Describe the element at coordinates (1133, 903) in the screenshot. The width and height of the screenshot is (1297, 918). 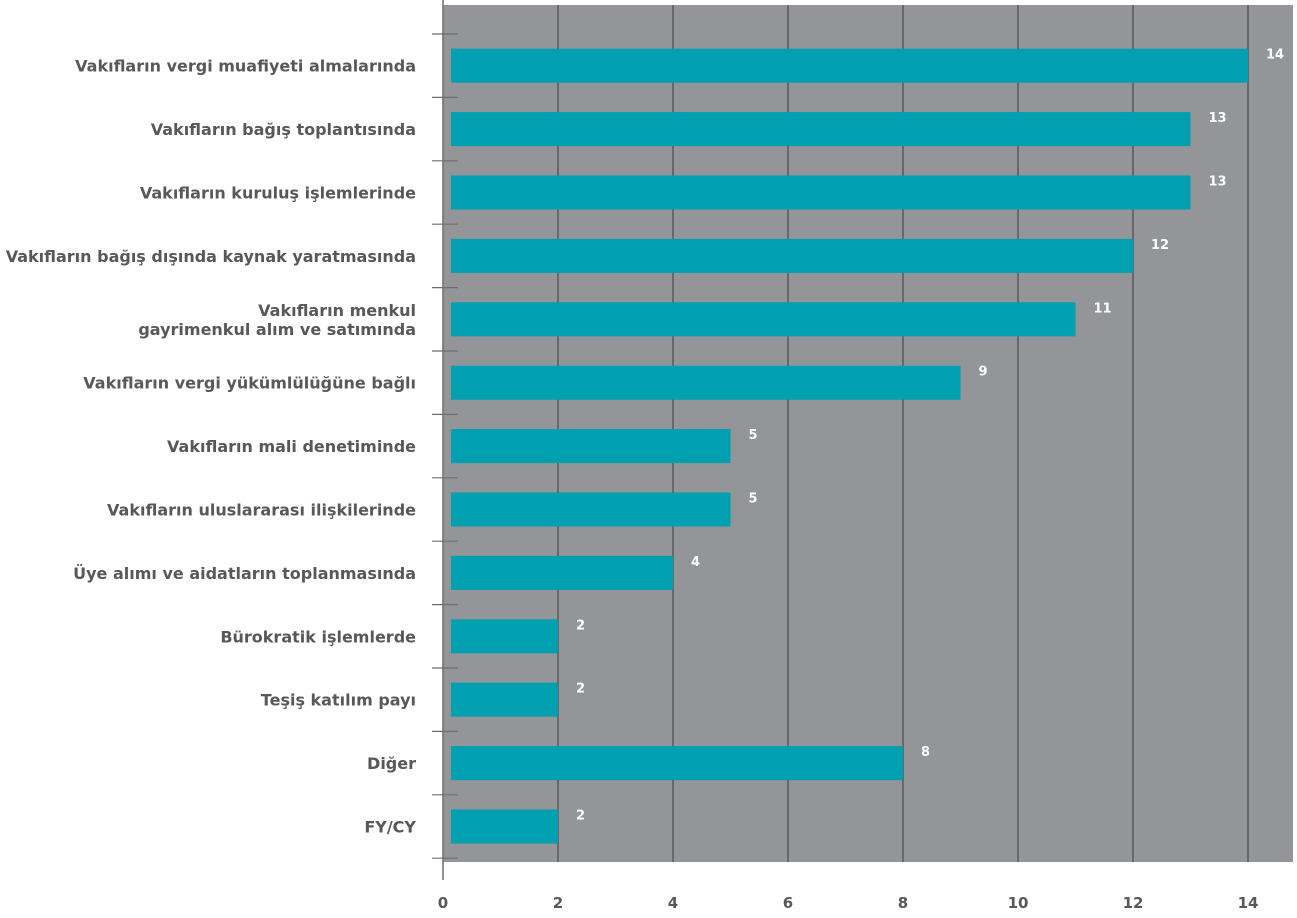
I see `x-tick-label: 12` at that location.